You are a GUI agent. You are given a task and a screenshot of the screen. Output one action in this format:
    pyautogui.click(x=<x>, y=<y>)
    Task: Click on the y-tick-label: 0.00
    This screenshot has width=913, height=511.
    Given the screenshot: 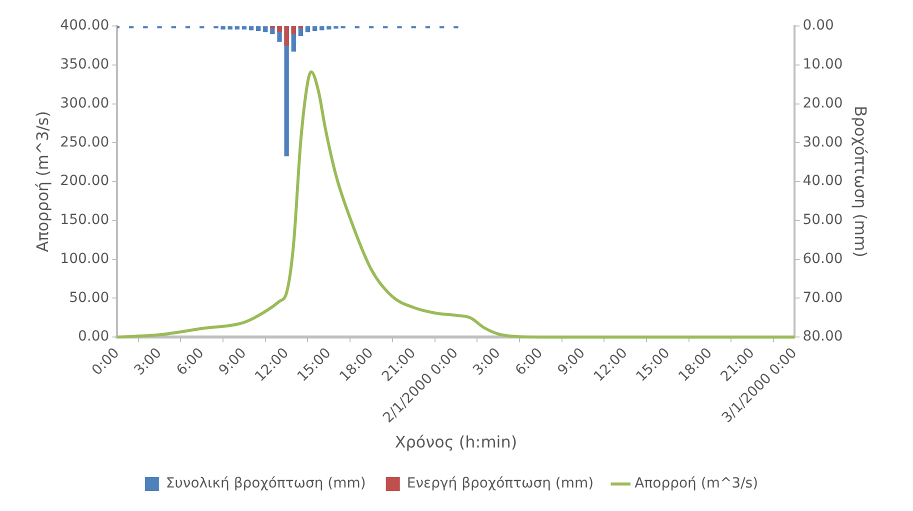 What is the action you would take?
    pyautogui.click(x=94, y=336)
    